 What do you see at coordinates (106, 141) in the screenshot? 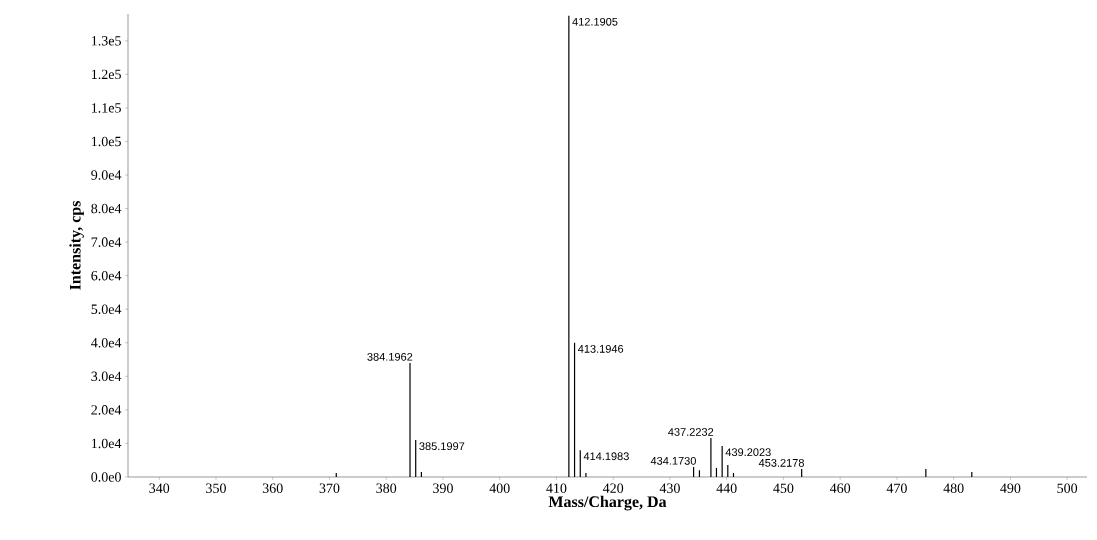
I see `y-tick-label: 1.0e5` at bounding box center [106, 141].